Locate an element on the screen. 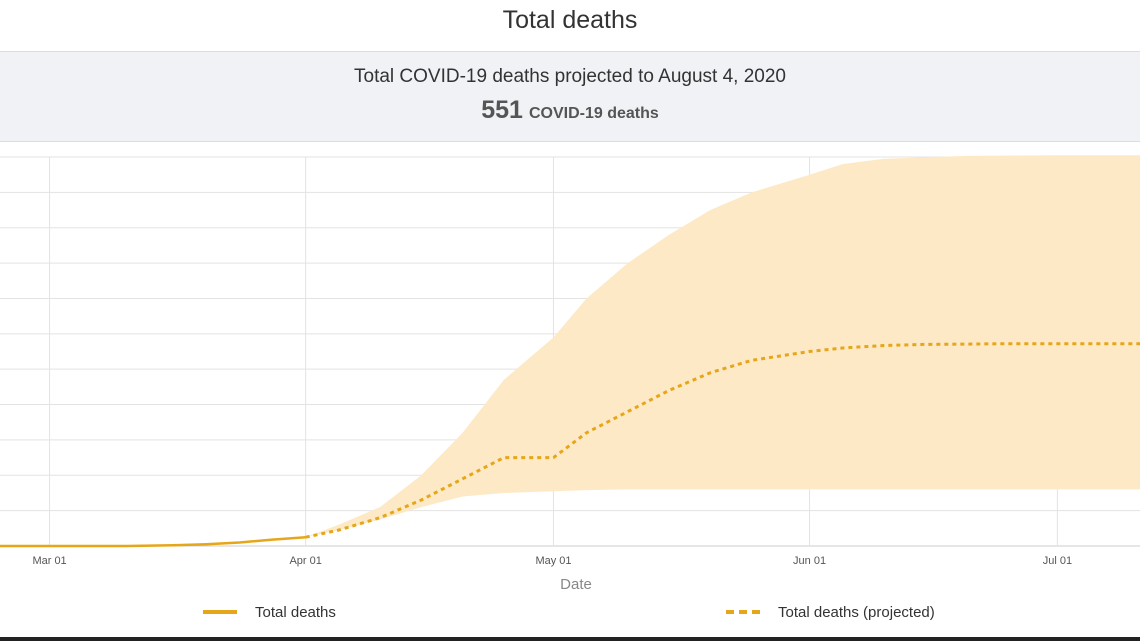 The height and width of the screenshot is (641, 1140). x-tick-label: May 01 is located at coordinates (553, 561).